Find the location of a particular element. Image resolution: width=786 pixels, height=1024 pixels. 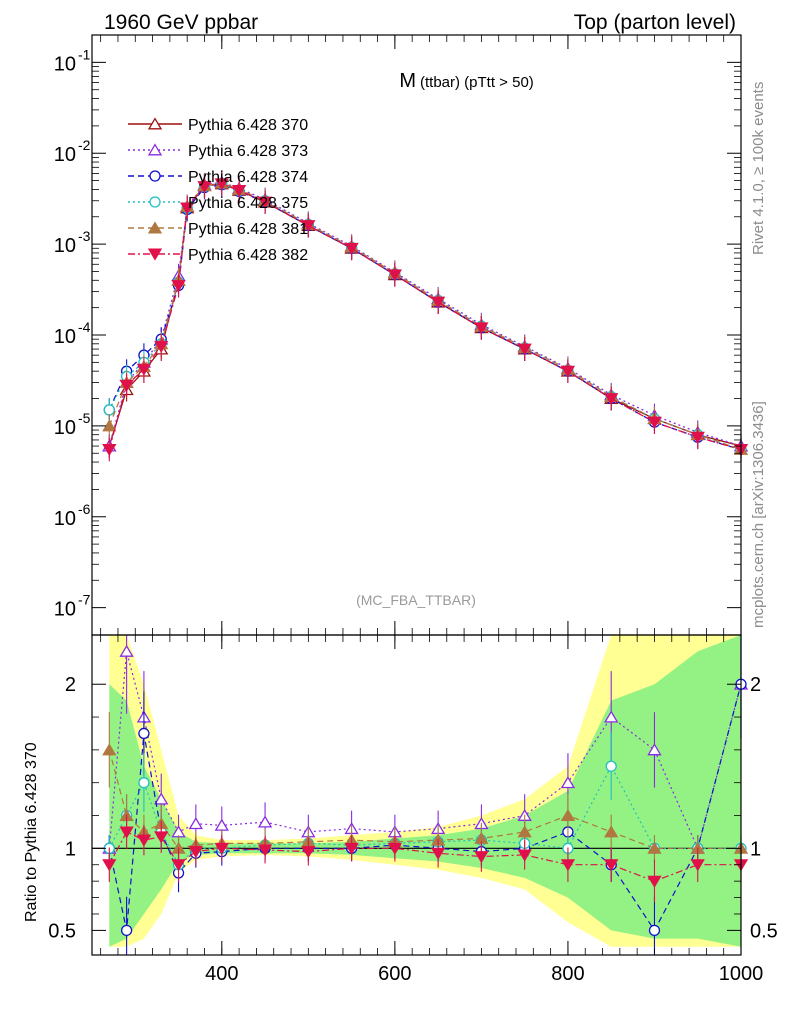

legend-label: Pythia 6.428 382 is located at coordinates (248, 255).